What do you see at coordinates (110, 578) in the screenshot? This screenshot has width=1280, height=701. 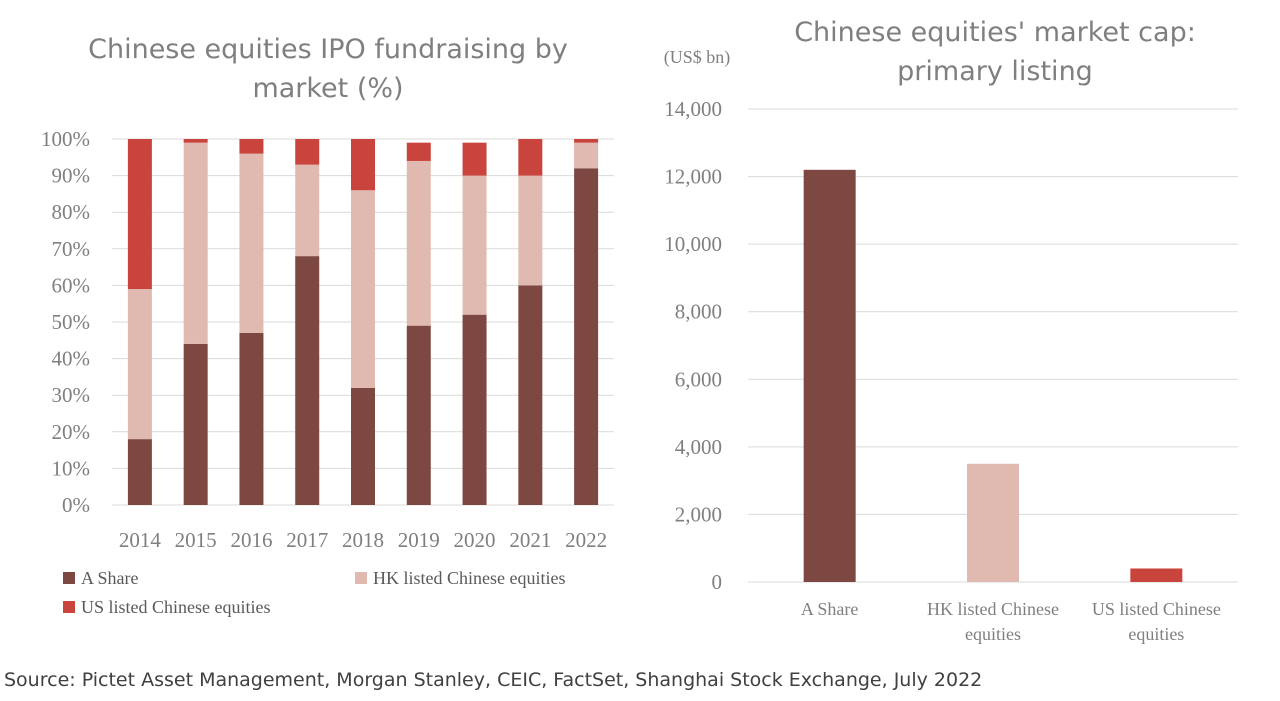 I see `legend-label-a-share: A Share` at bounding box center [110, 578].